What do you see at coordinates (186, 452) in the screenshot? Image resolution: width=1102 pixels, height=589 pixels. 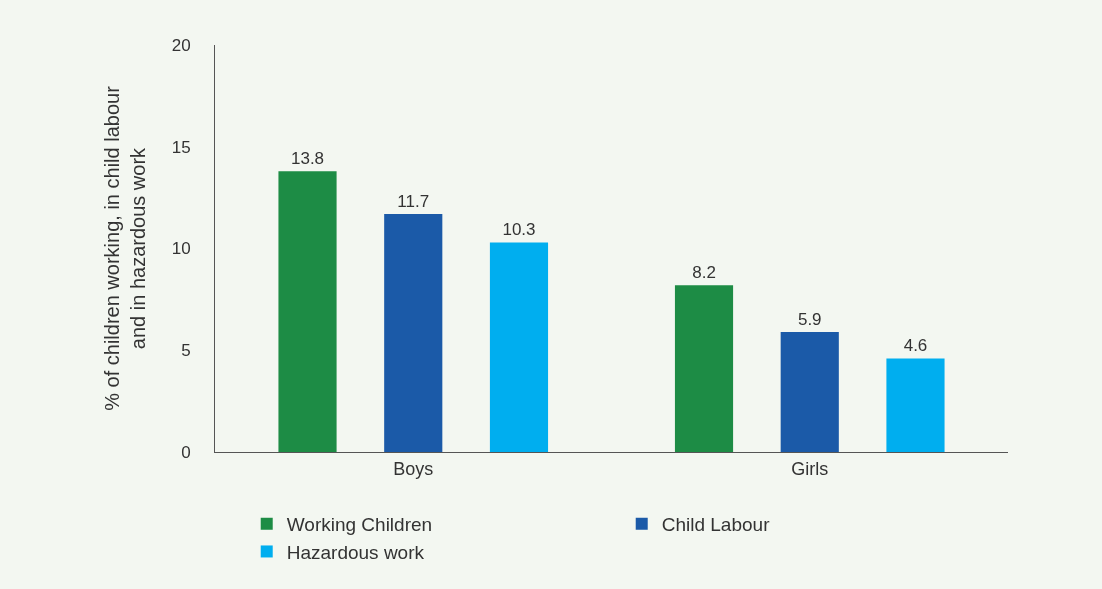 I see `y-tick-label: 0` at bounding box center [186, 452].